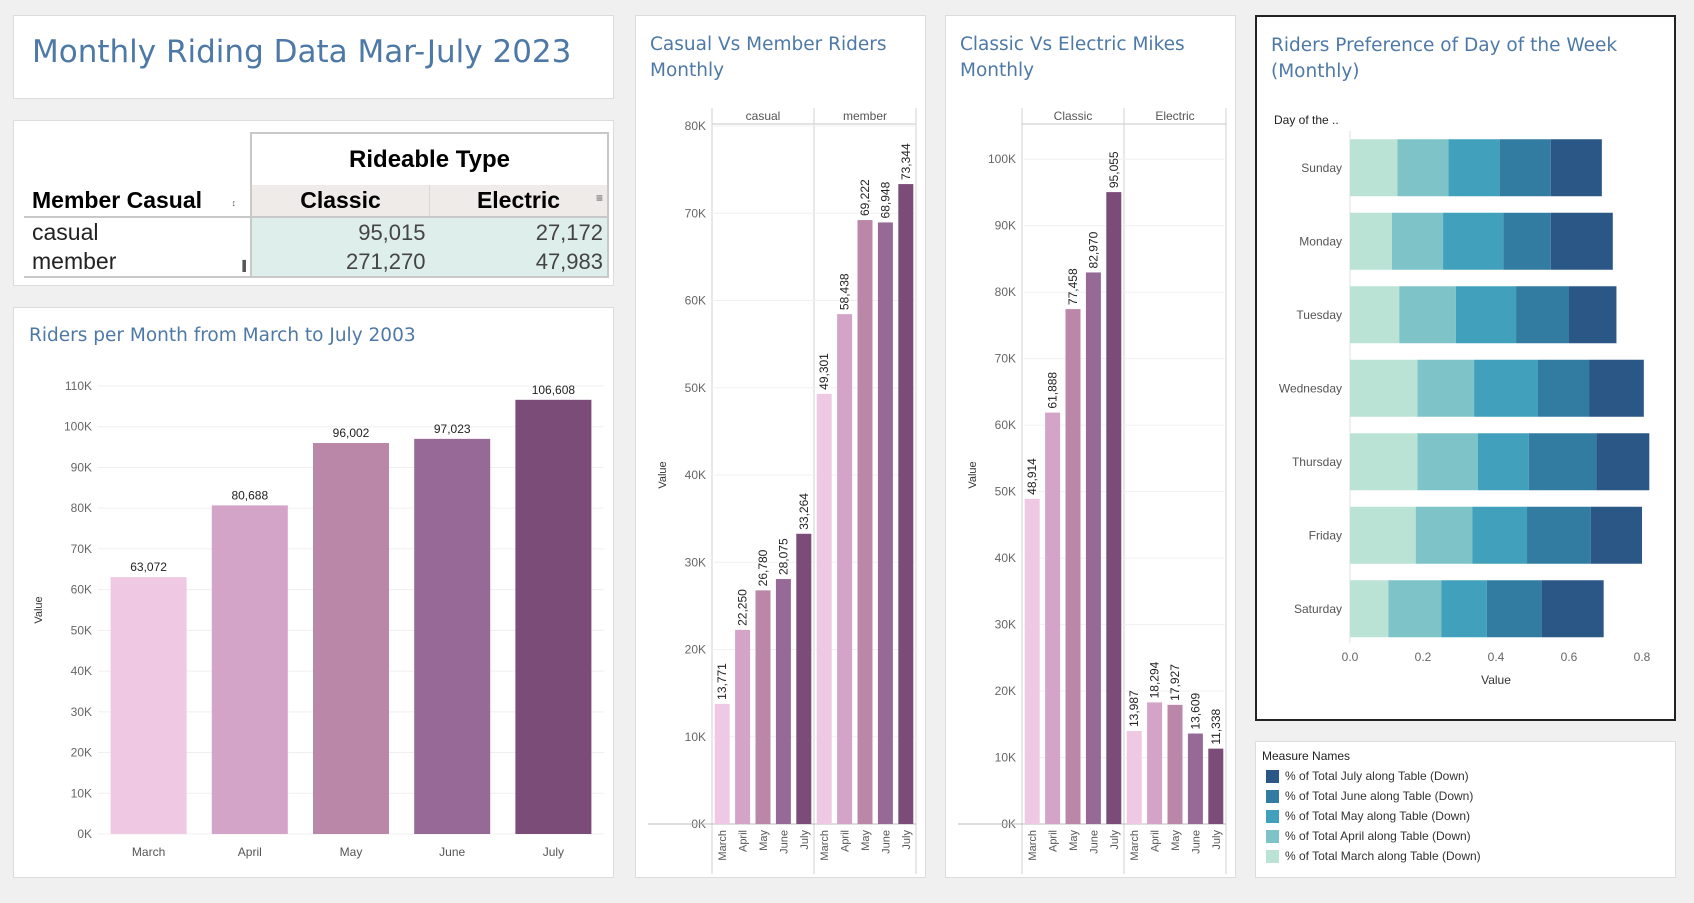 Image resolution: width=1694 pixels, height=903 pixels. What do you see at coordinates (1115, 840) in the screenshot?
I see `x-tick-label: July` at bounding box center [1115, 840].